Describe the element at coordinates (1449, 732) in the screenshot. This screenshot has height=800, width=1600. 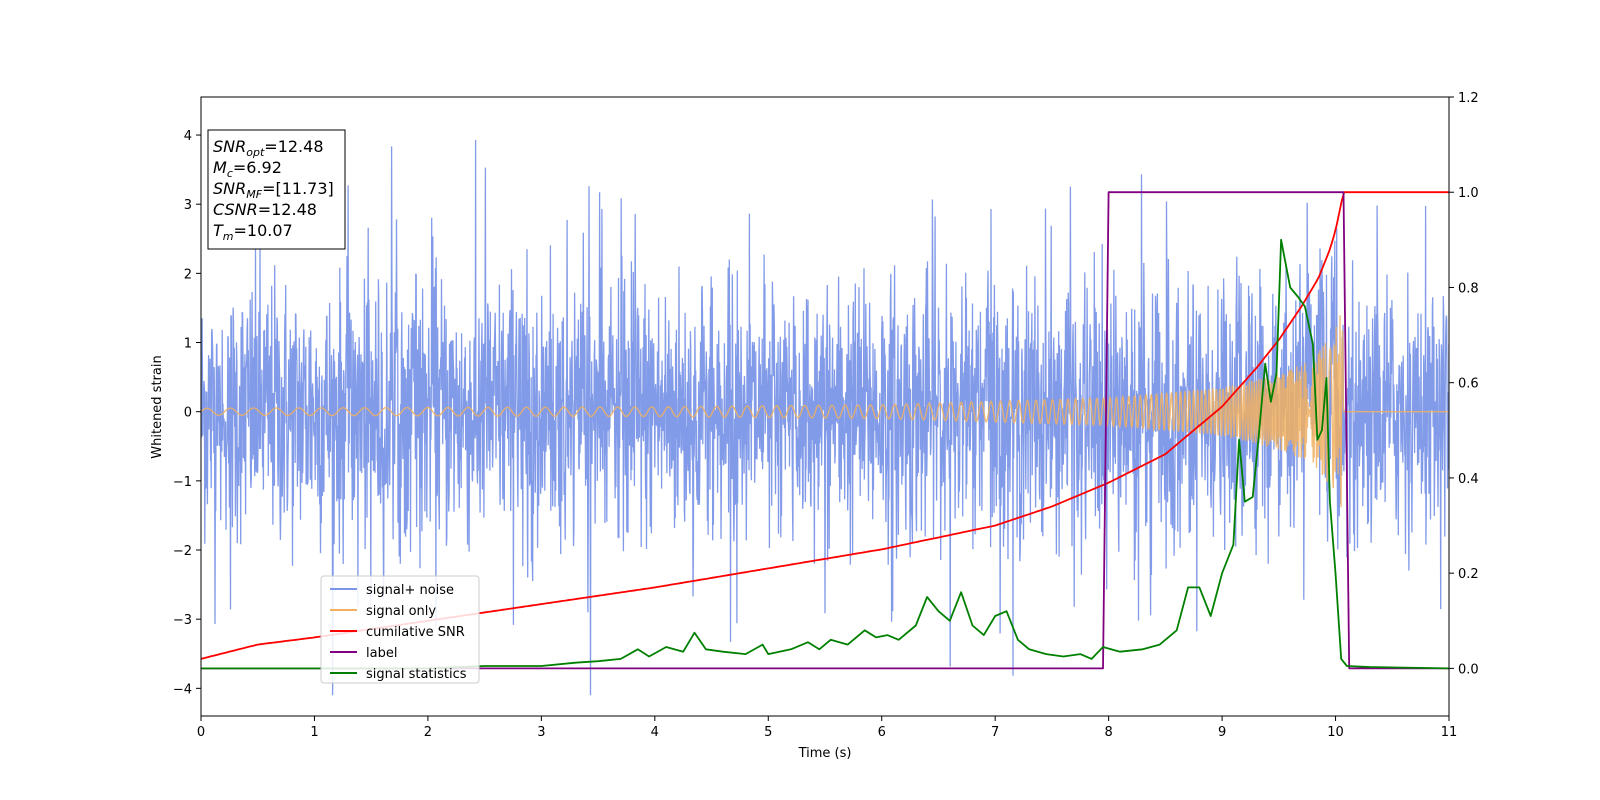
I see `x-tick-label: 11` at that location.